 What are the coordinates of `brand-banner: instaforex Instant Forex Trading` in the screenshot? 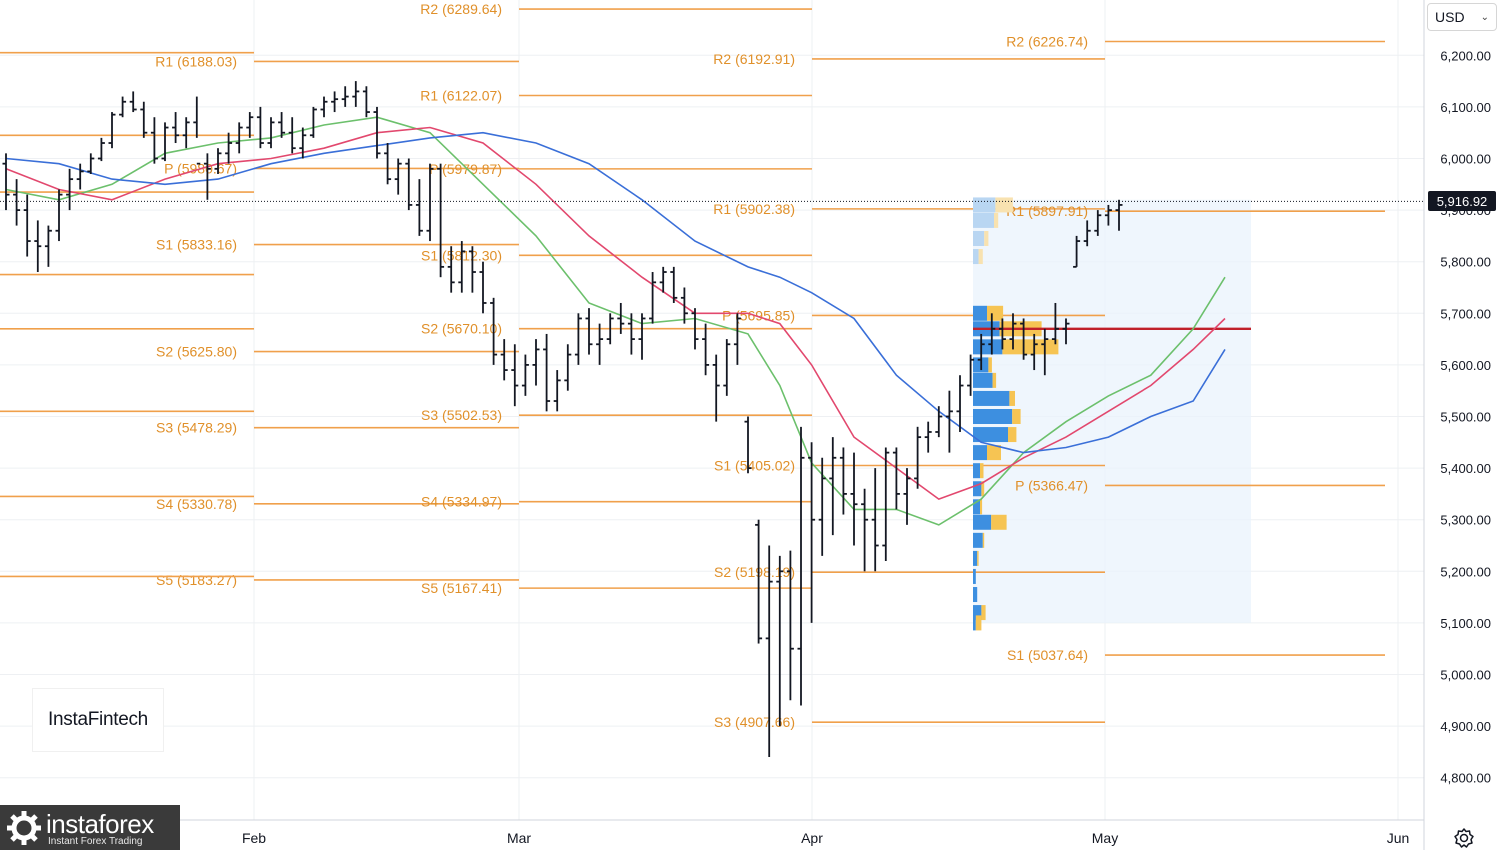 It's located at (90, 827).